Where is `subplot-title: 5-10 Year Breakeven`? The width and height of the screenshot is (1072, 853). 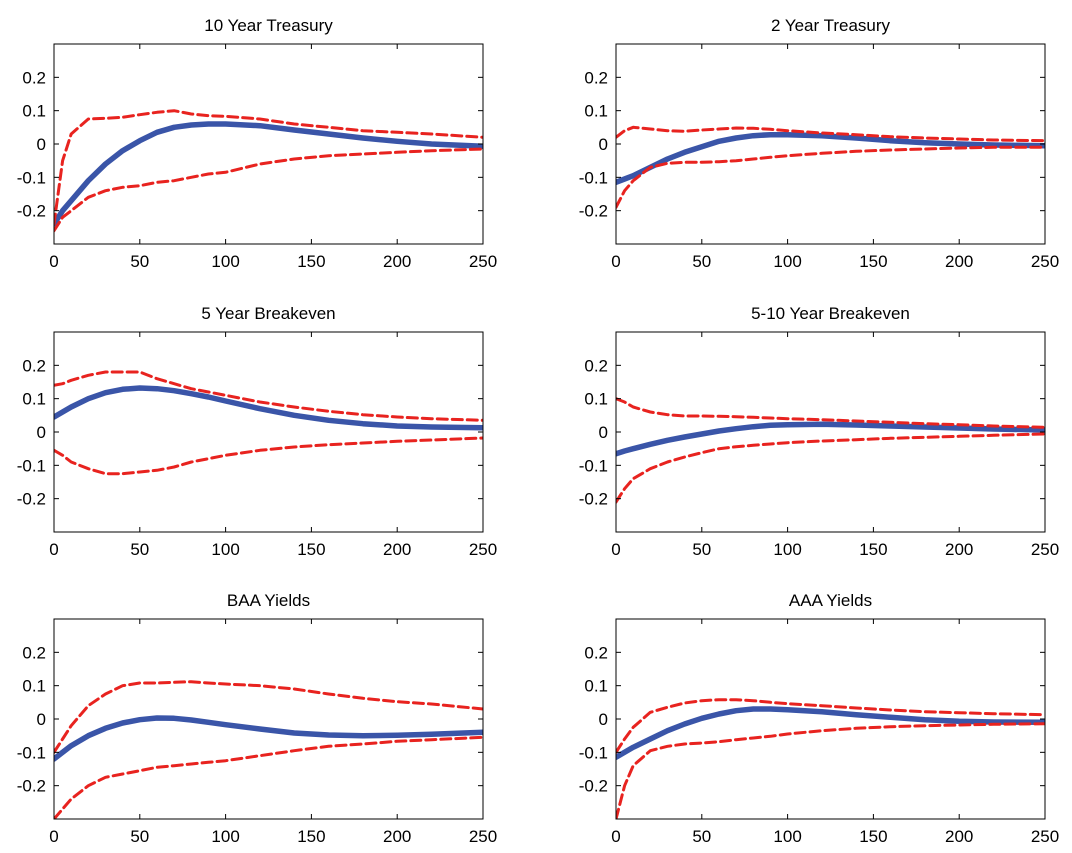
subplot-title: 5-10 Year Breakeven is located at coordinates (830, 313).